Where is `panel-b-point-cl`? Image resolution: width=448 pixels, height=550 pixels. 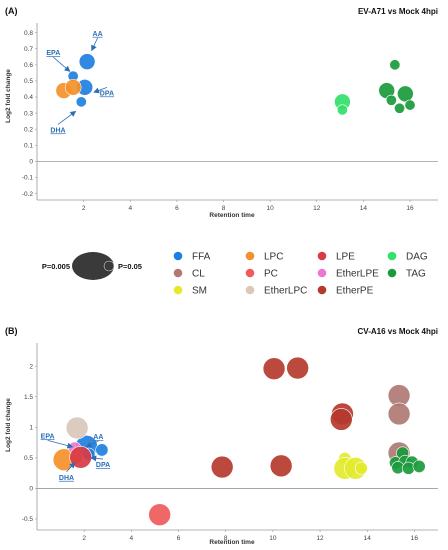 panel-b-point-cl is located at coordinates (399, 414).